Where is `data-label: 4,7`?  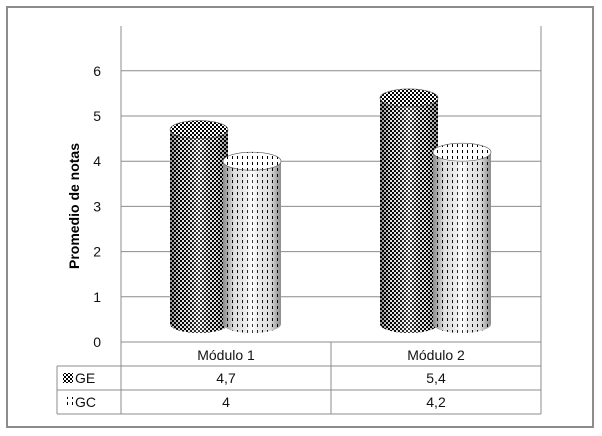
data-label: 4,7 is located at coordinates (226, 378).